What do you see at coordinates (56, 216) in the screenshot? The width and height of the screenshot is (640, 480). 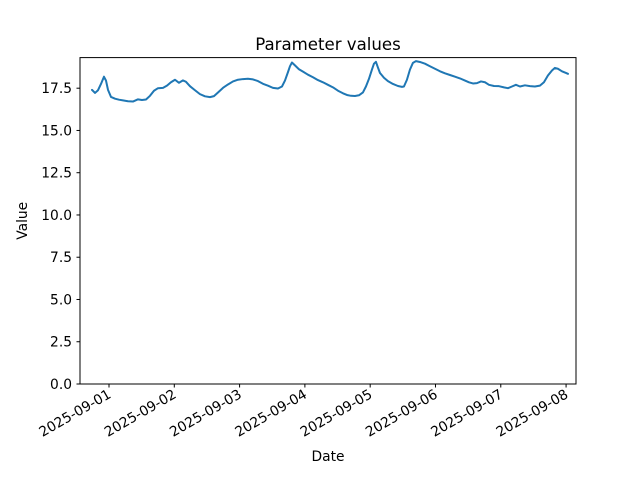 I see `y-tick-label: 10.0` at bounding box center [56, 216].